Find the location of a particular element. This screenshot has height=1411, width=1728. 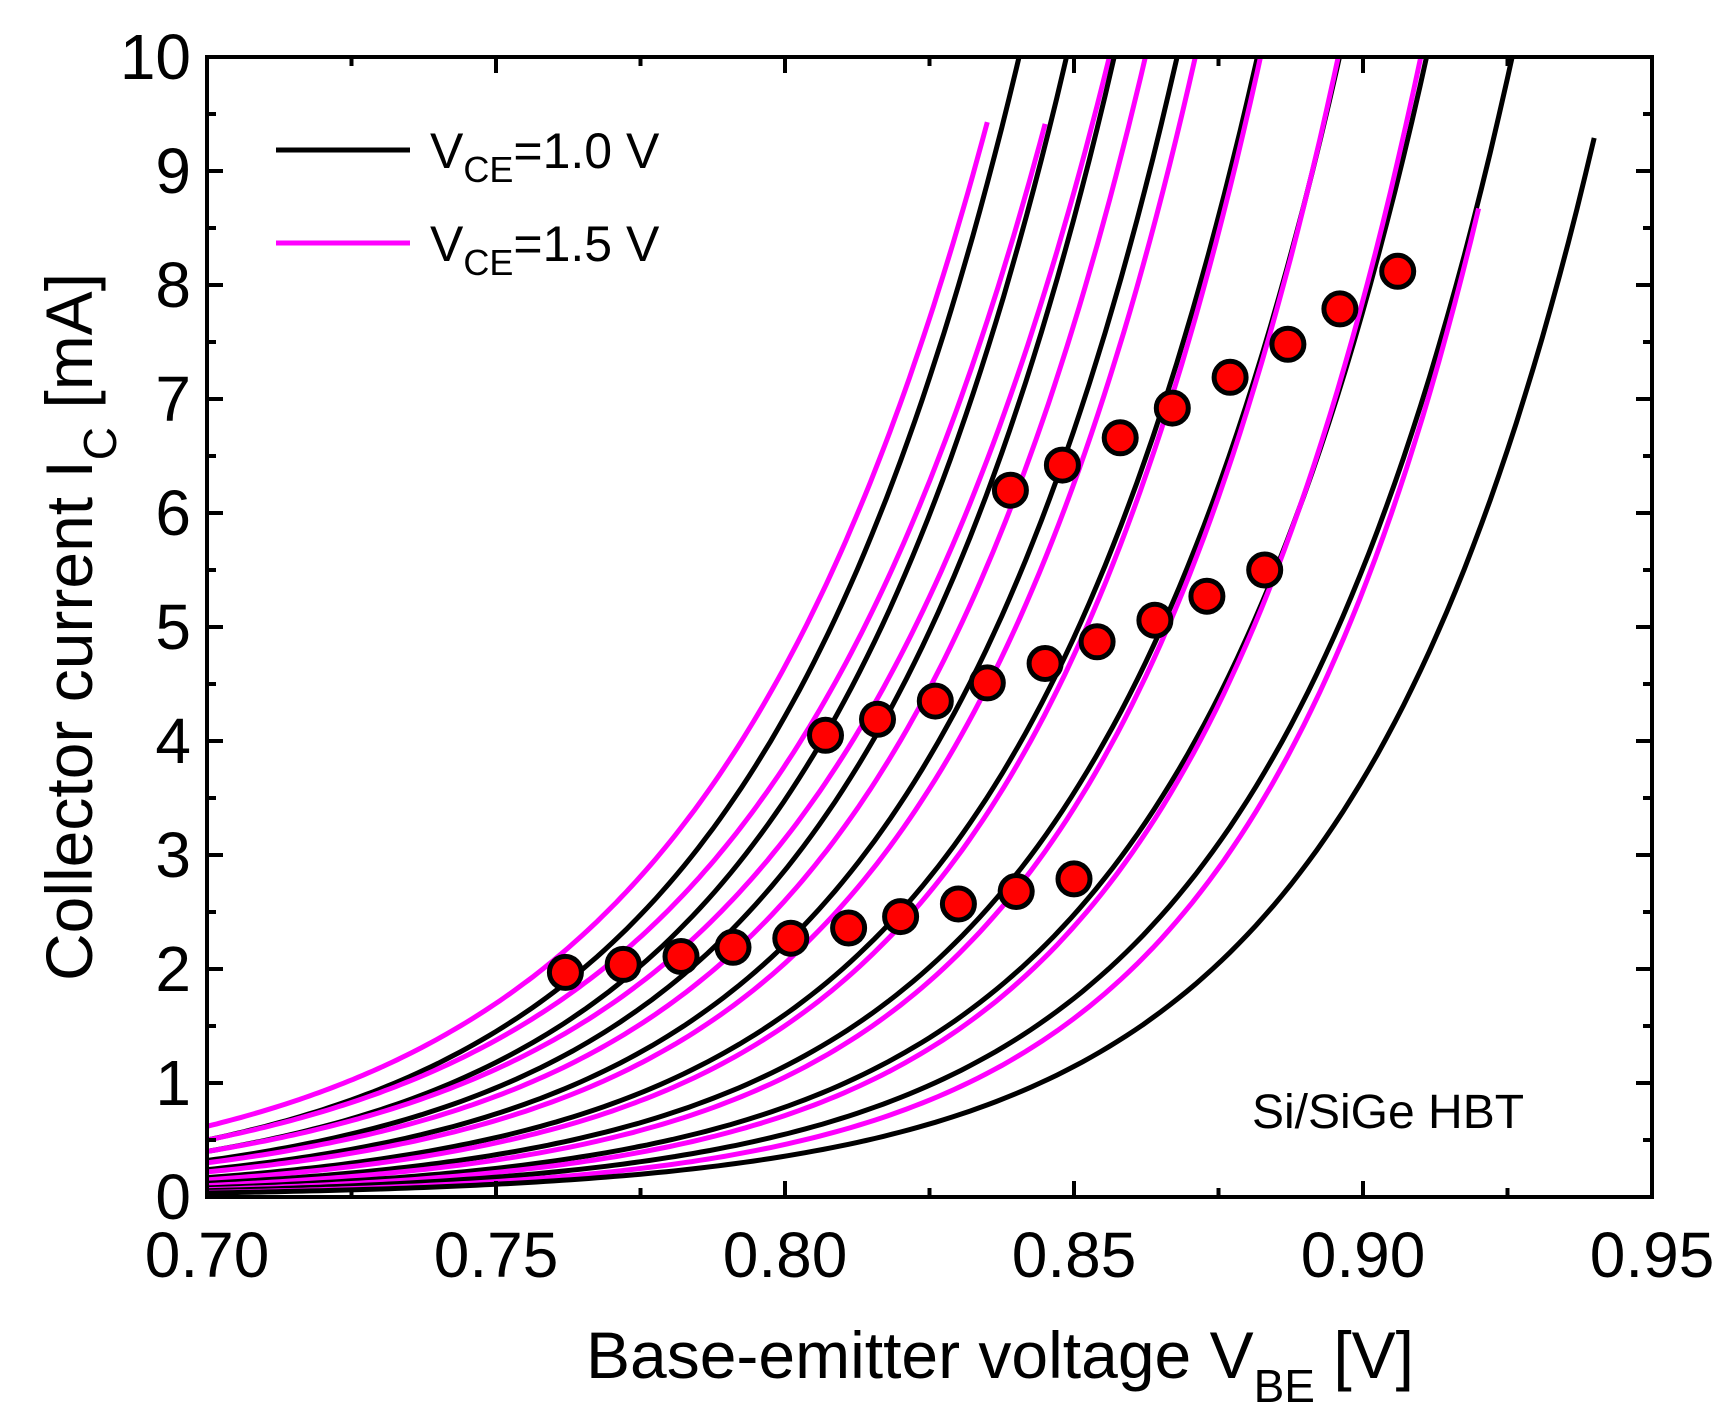

x-axis-title-unit: [V] is located at coordinates (1364, 1355).